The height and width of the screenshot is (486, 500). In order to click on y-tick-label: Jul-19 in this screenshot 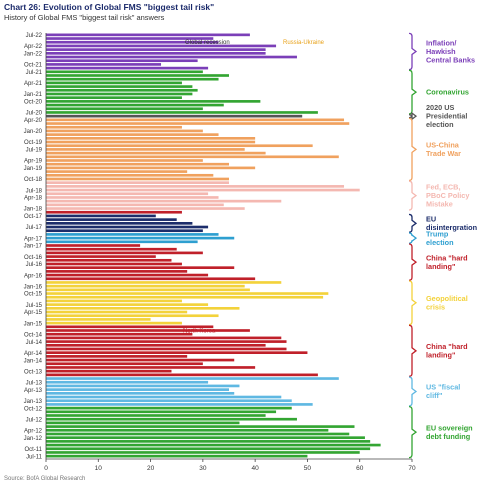, I will do `click(34, 151)`.